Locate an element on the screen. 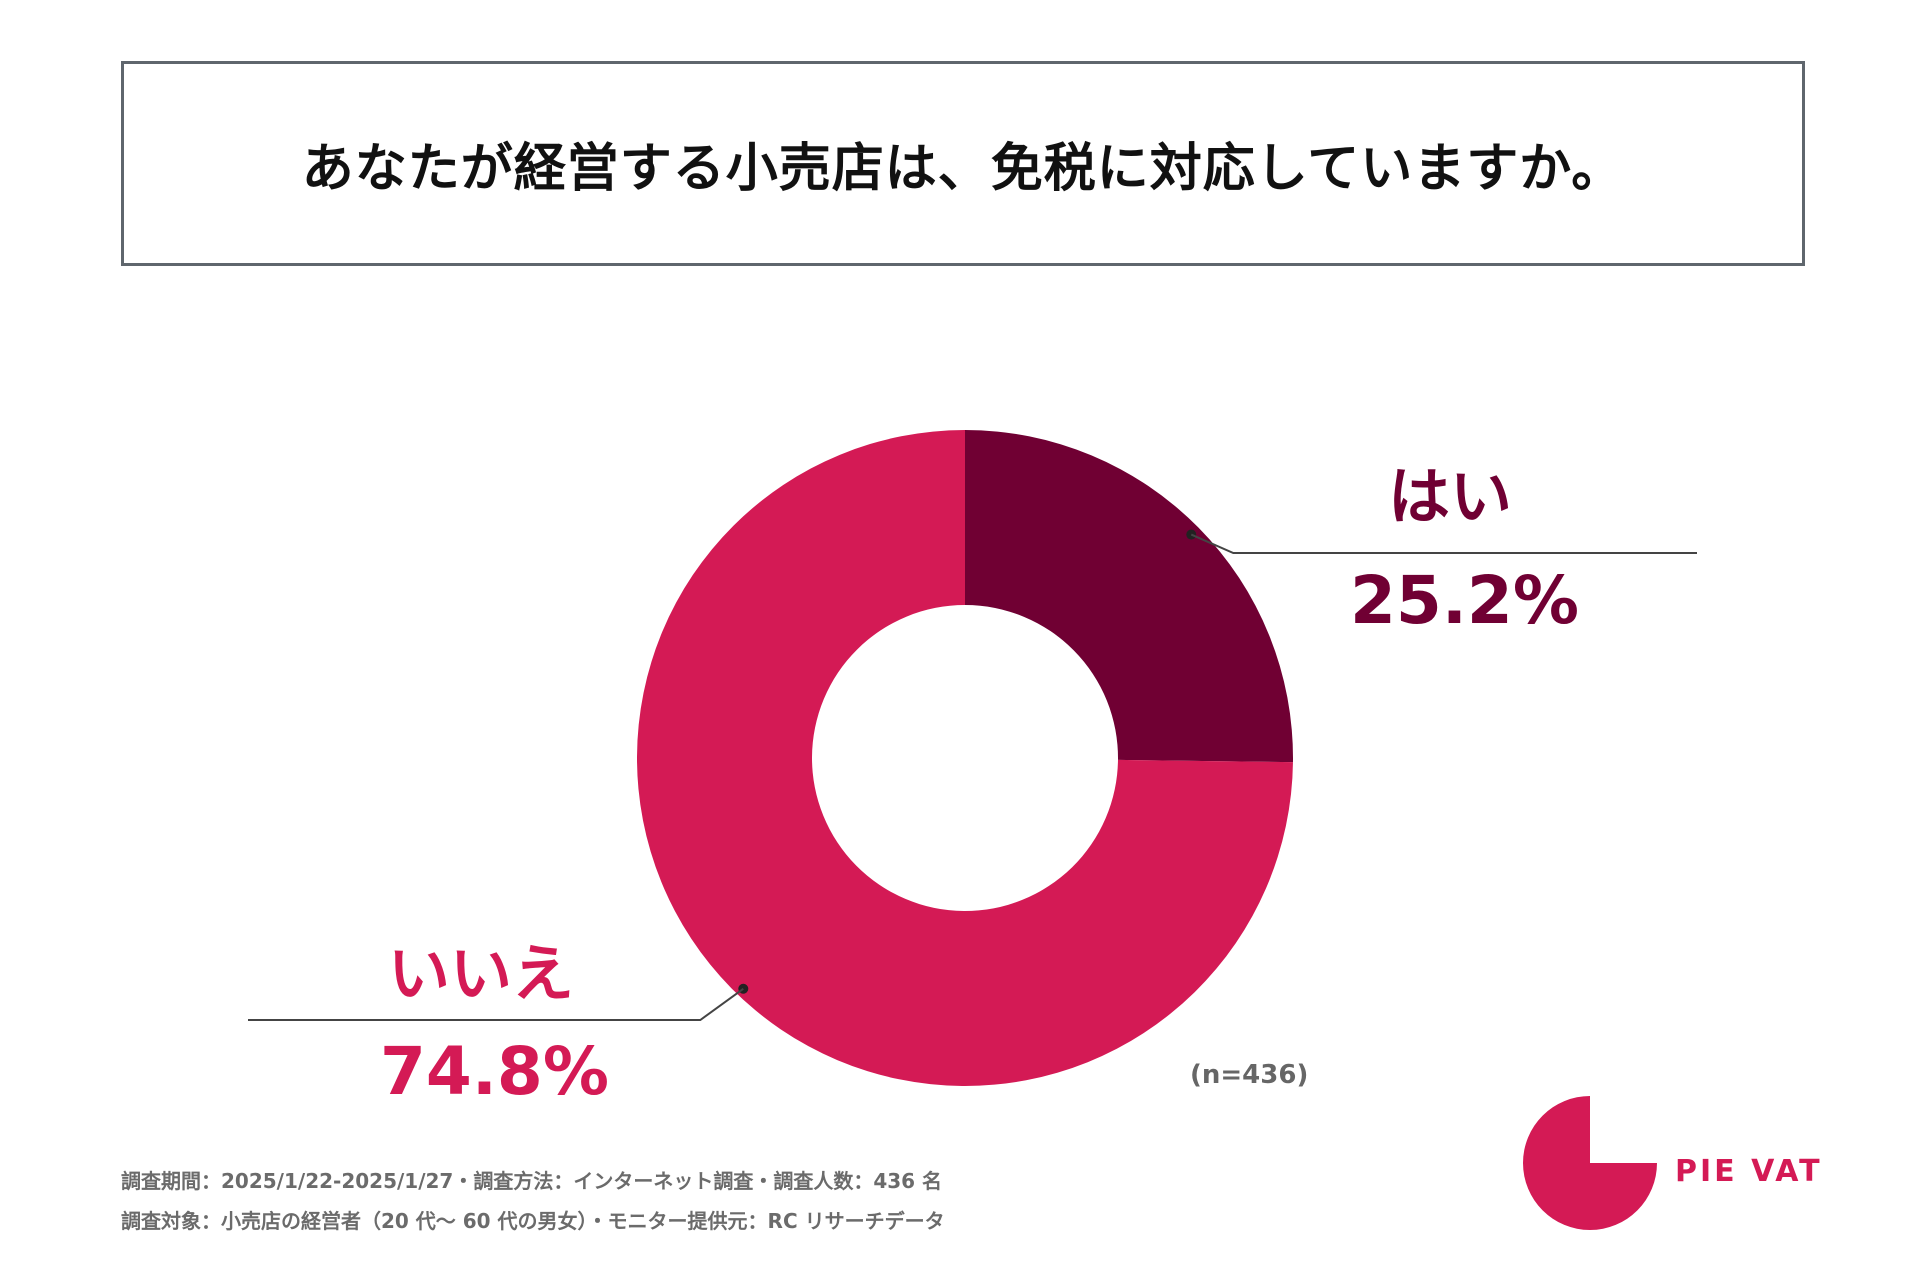 The width and height of the screenshot is (1920, 1280). callout-line-yes is located at coordinates (1443, 543).